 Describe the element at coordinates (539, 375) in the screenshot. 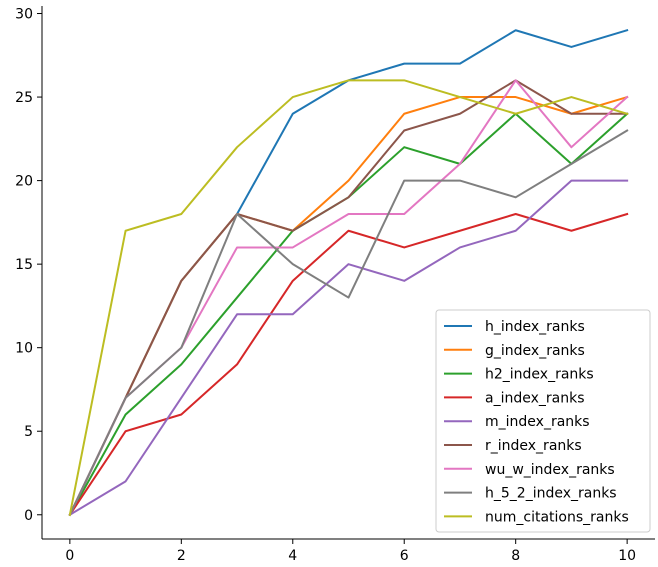

I see `legend-label: h2_index_ranks` at that location.